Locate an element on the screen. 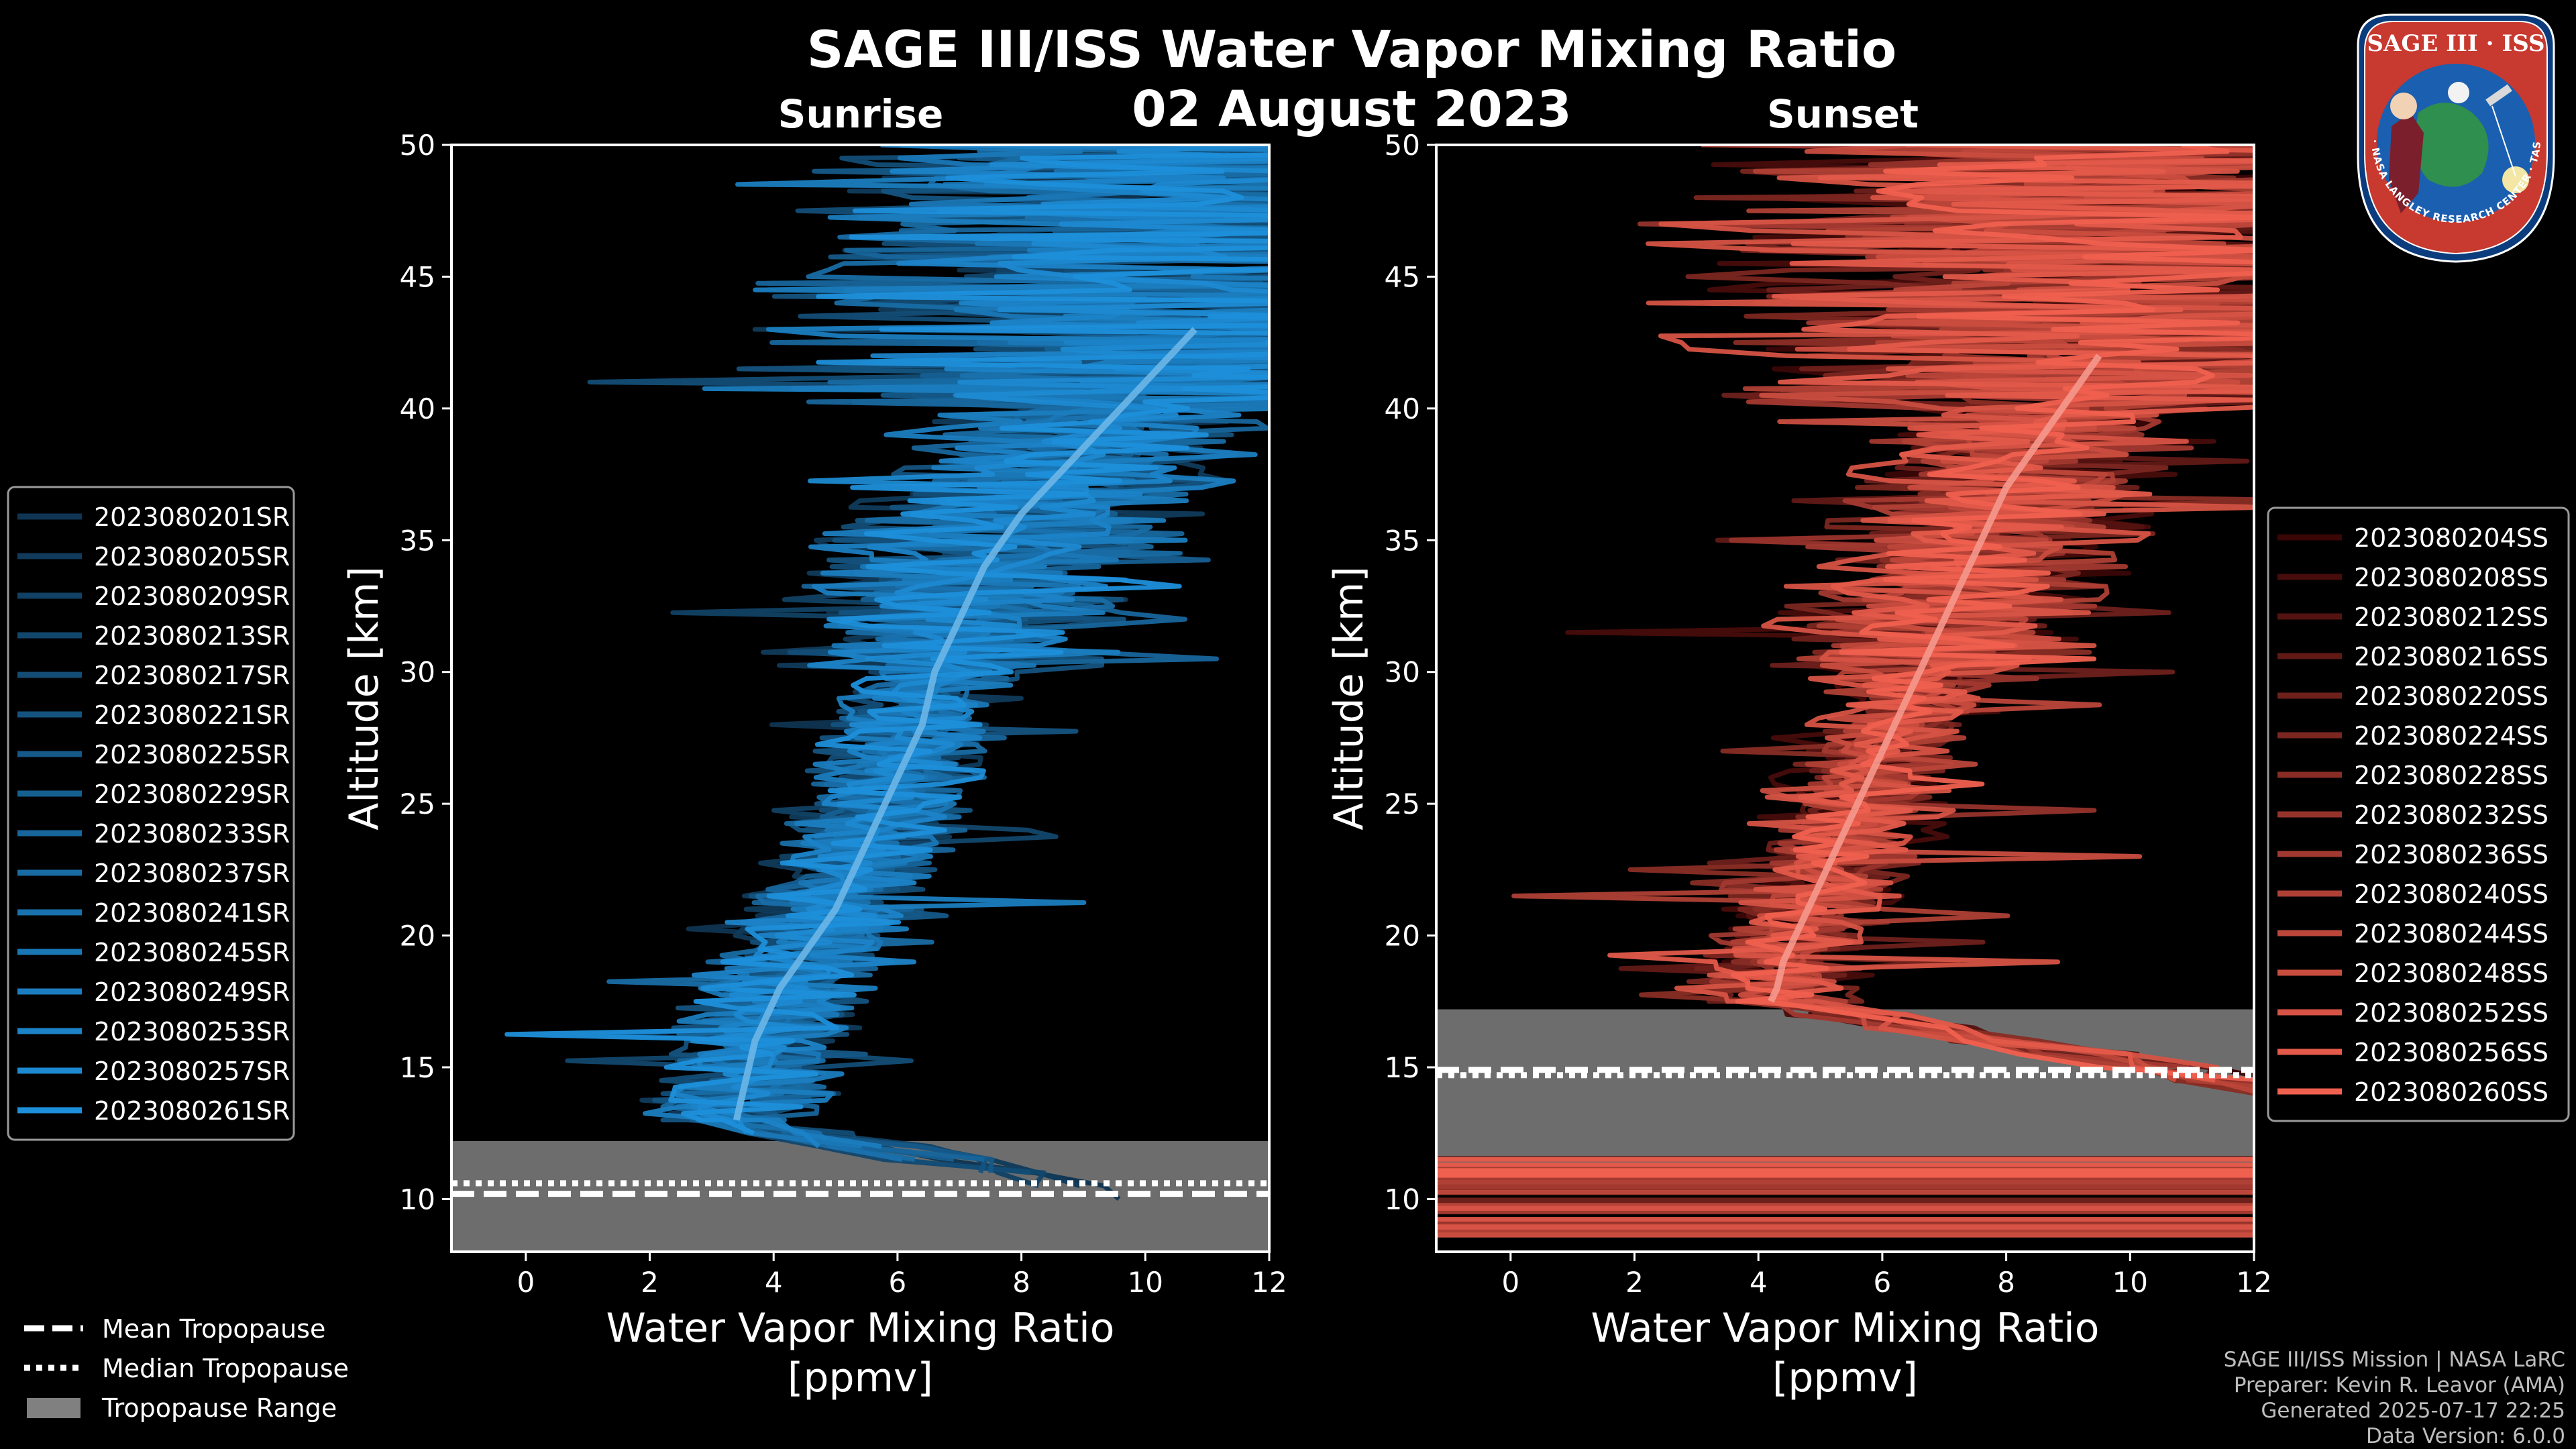  logo-title: SAGE III · ISS is located at coordinates (2455, 43).